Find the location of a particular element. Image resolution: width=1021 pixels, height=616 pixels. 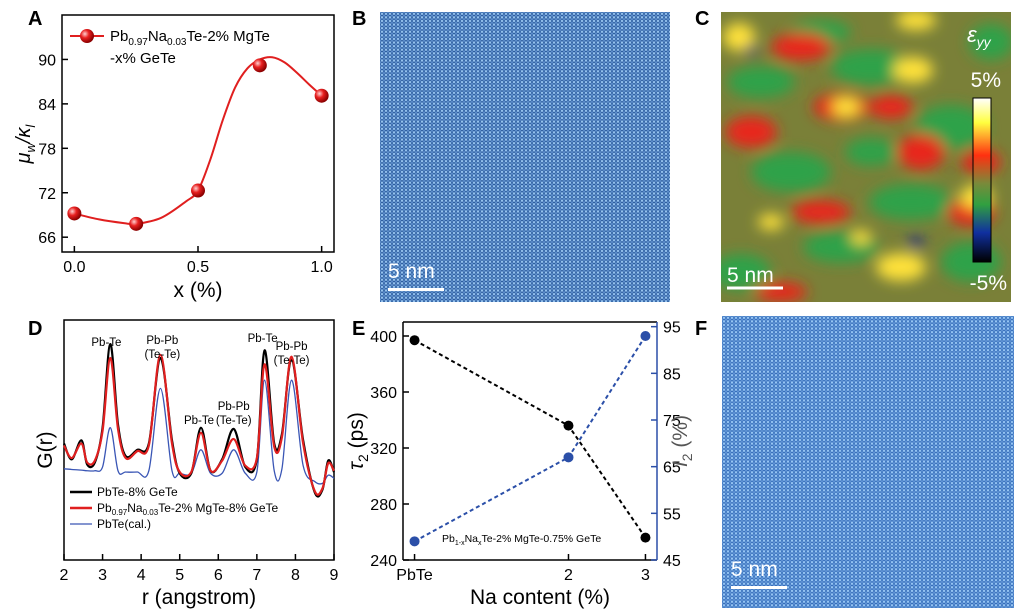

legend-text-d: Pb0.97Na0.03Te-2% MgTe-8% GeTe is located at coordinates (188, 509).